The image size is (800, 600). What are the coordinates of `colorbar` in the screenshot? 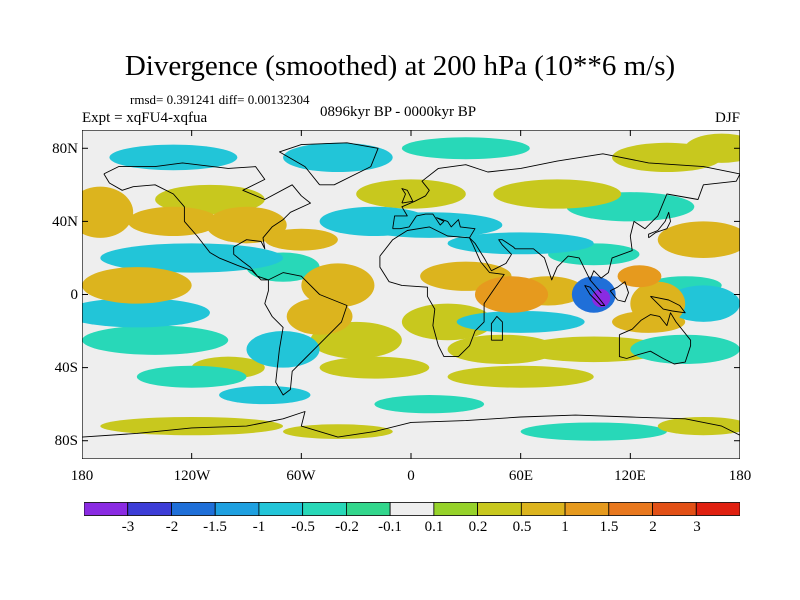 It's located at (412, 509).